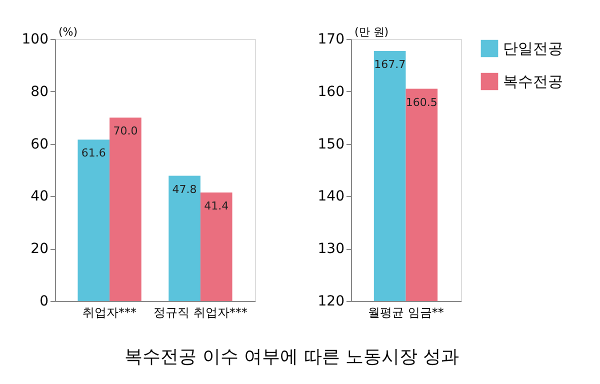  I want to click on y-tick-label: 40, so click(39, 196).